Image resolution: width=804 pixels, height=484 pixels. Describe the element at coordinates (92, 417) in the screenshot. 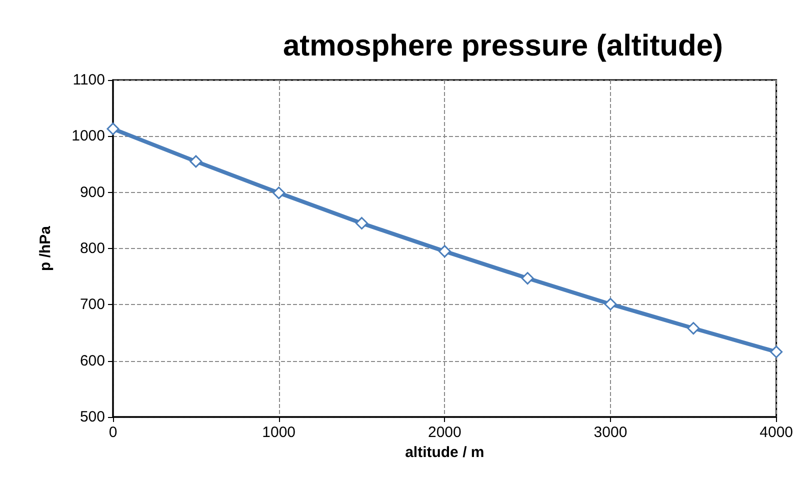

I see `y-tick-label: 500` at that location.